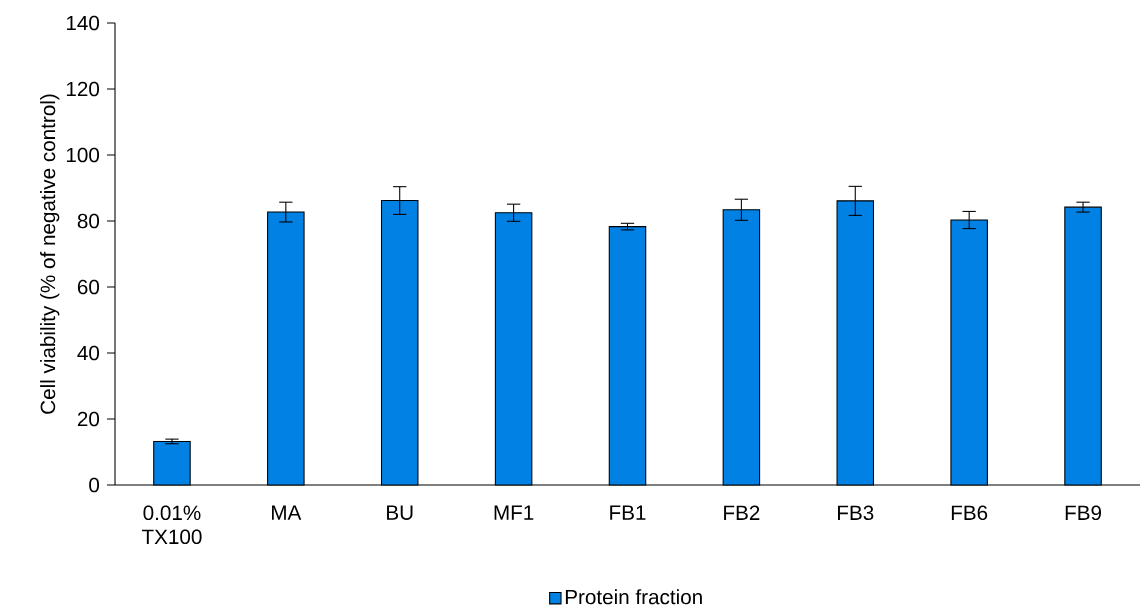  I want to click on x-tick-label: FB3, so click(856, 513).